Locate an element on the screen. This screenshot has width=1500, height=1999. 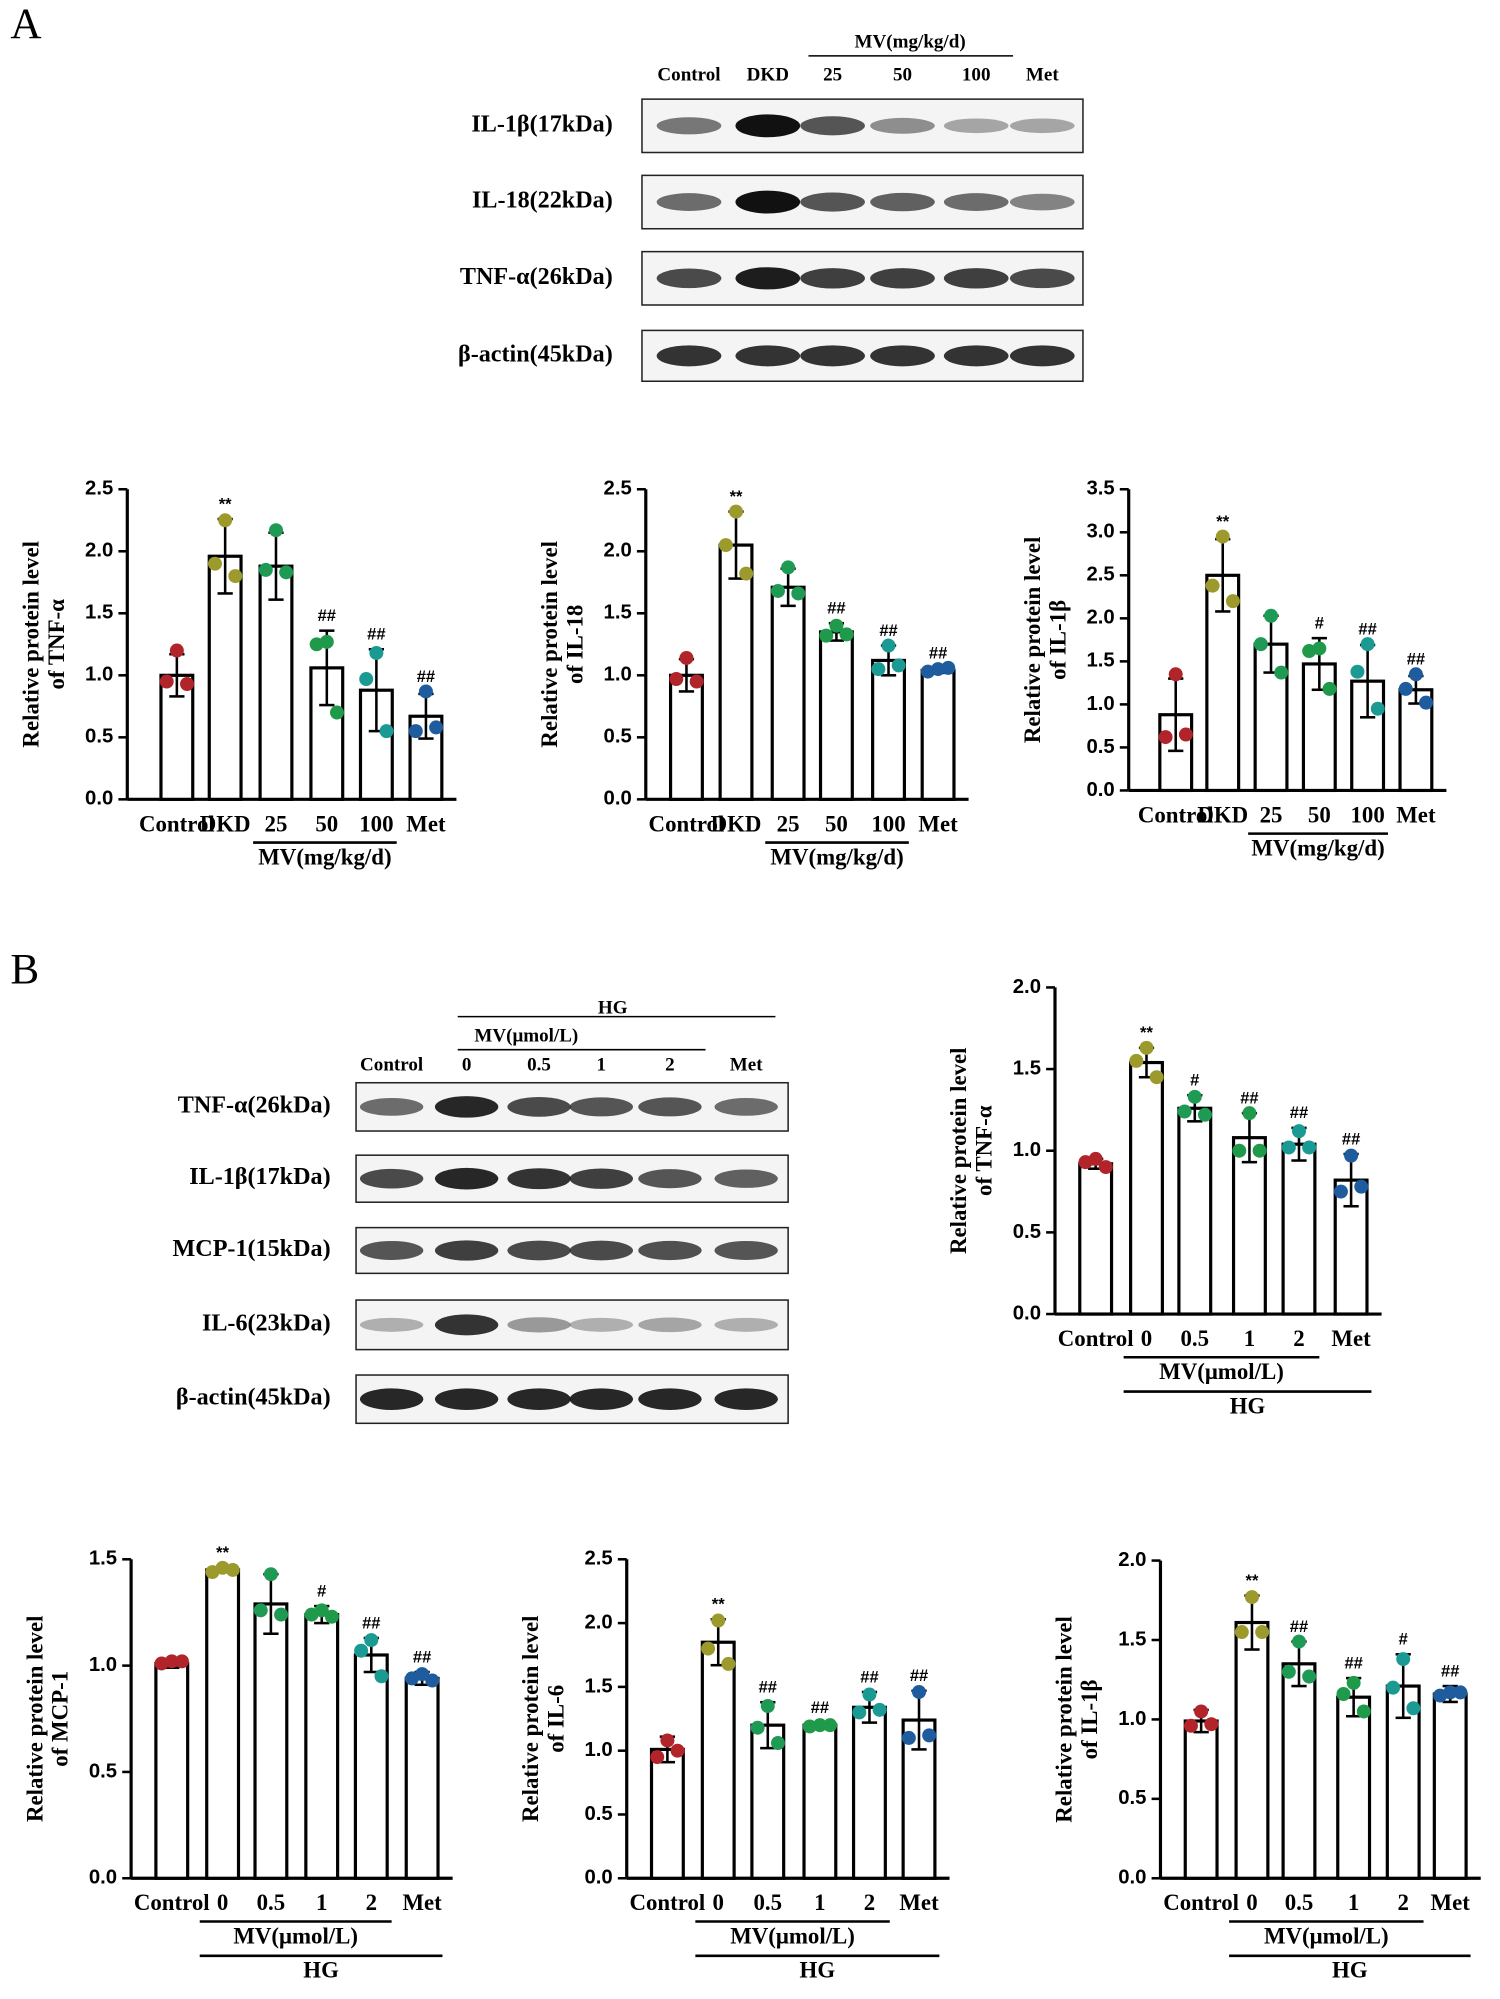
significance: # is located at coordinates (1194, 1080).